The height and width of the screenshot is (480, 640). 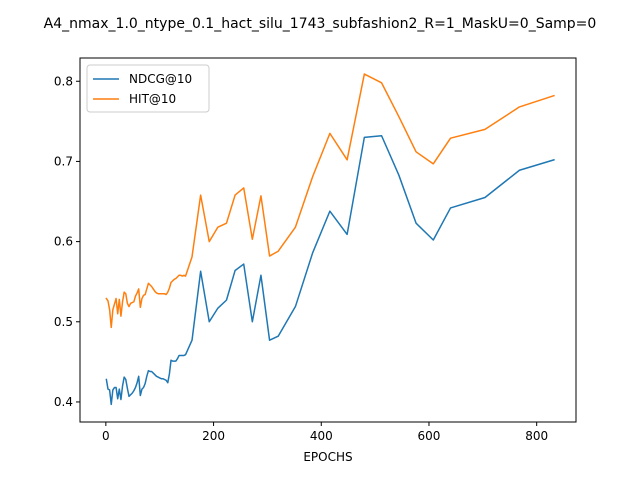 What do you see at coordinates (63, 402) in the screenshot?
I see `y-tick-label: 0.4` at bounding box center [63, 402].